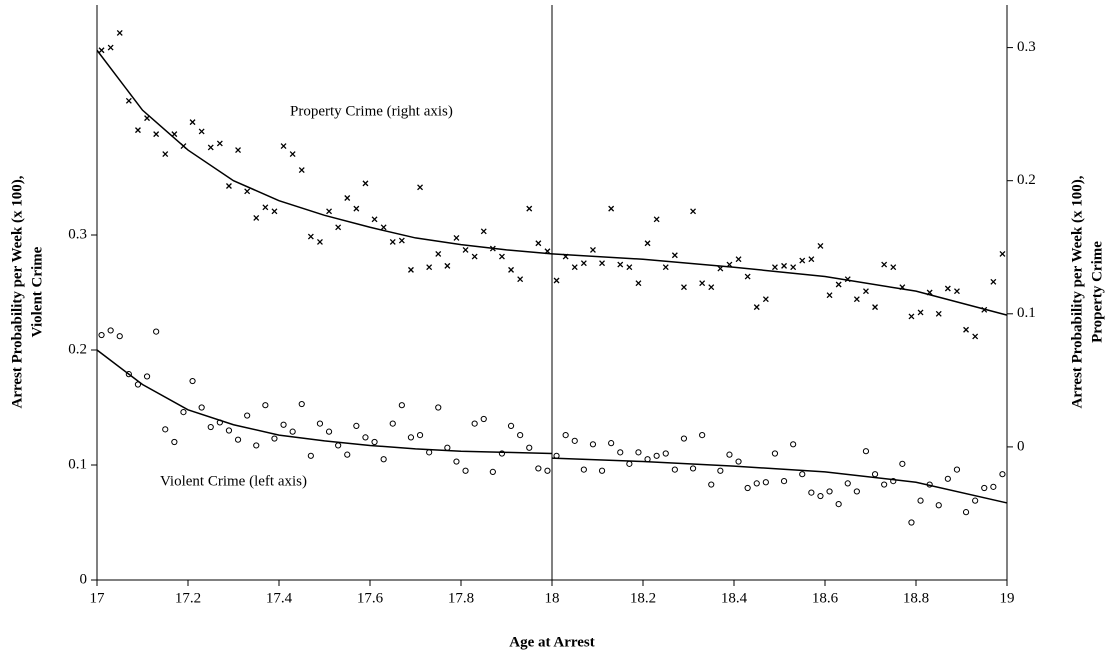  Describe the element at coordinates (188, 598) in the screenshot. I see `x-tick-label: 17.2` at that location.